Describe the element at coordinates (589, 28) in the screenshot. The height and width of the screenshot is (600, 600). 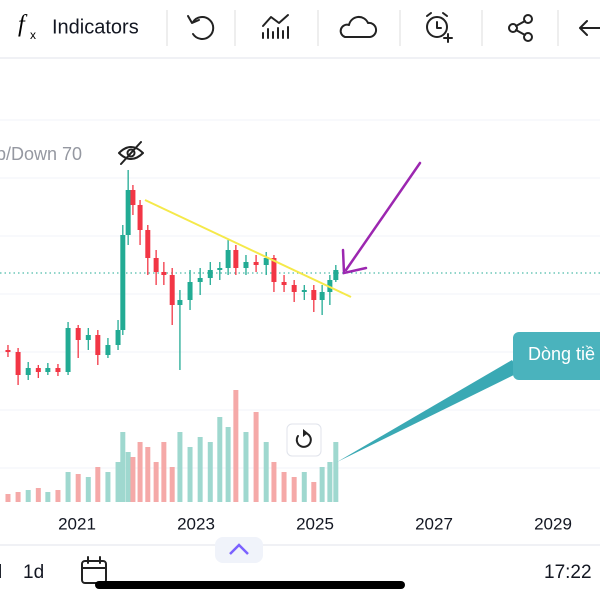
I see `back-icon` at that location.